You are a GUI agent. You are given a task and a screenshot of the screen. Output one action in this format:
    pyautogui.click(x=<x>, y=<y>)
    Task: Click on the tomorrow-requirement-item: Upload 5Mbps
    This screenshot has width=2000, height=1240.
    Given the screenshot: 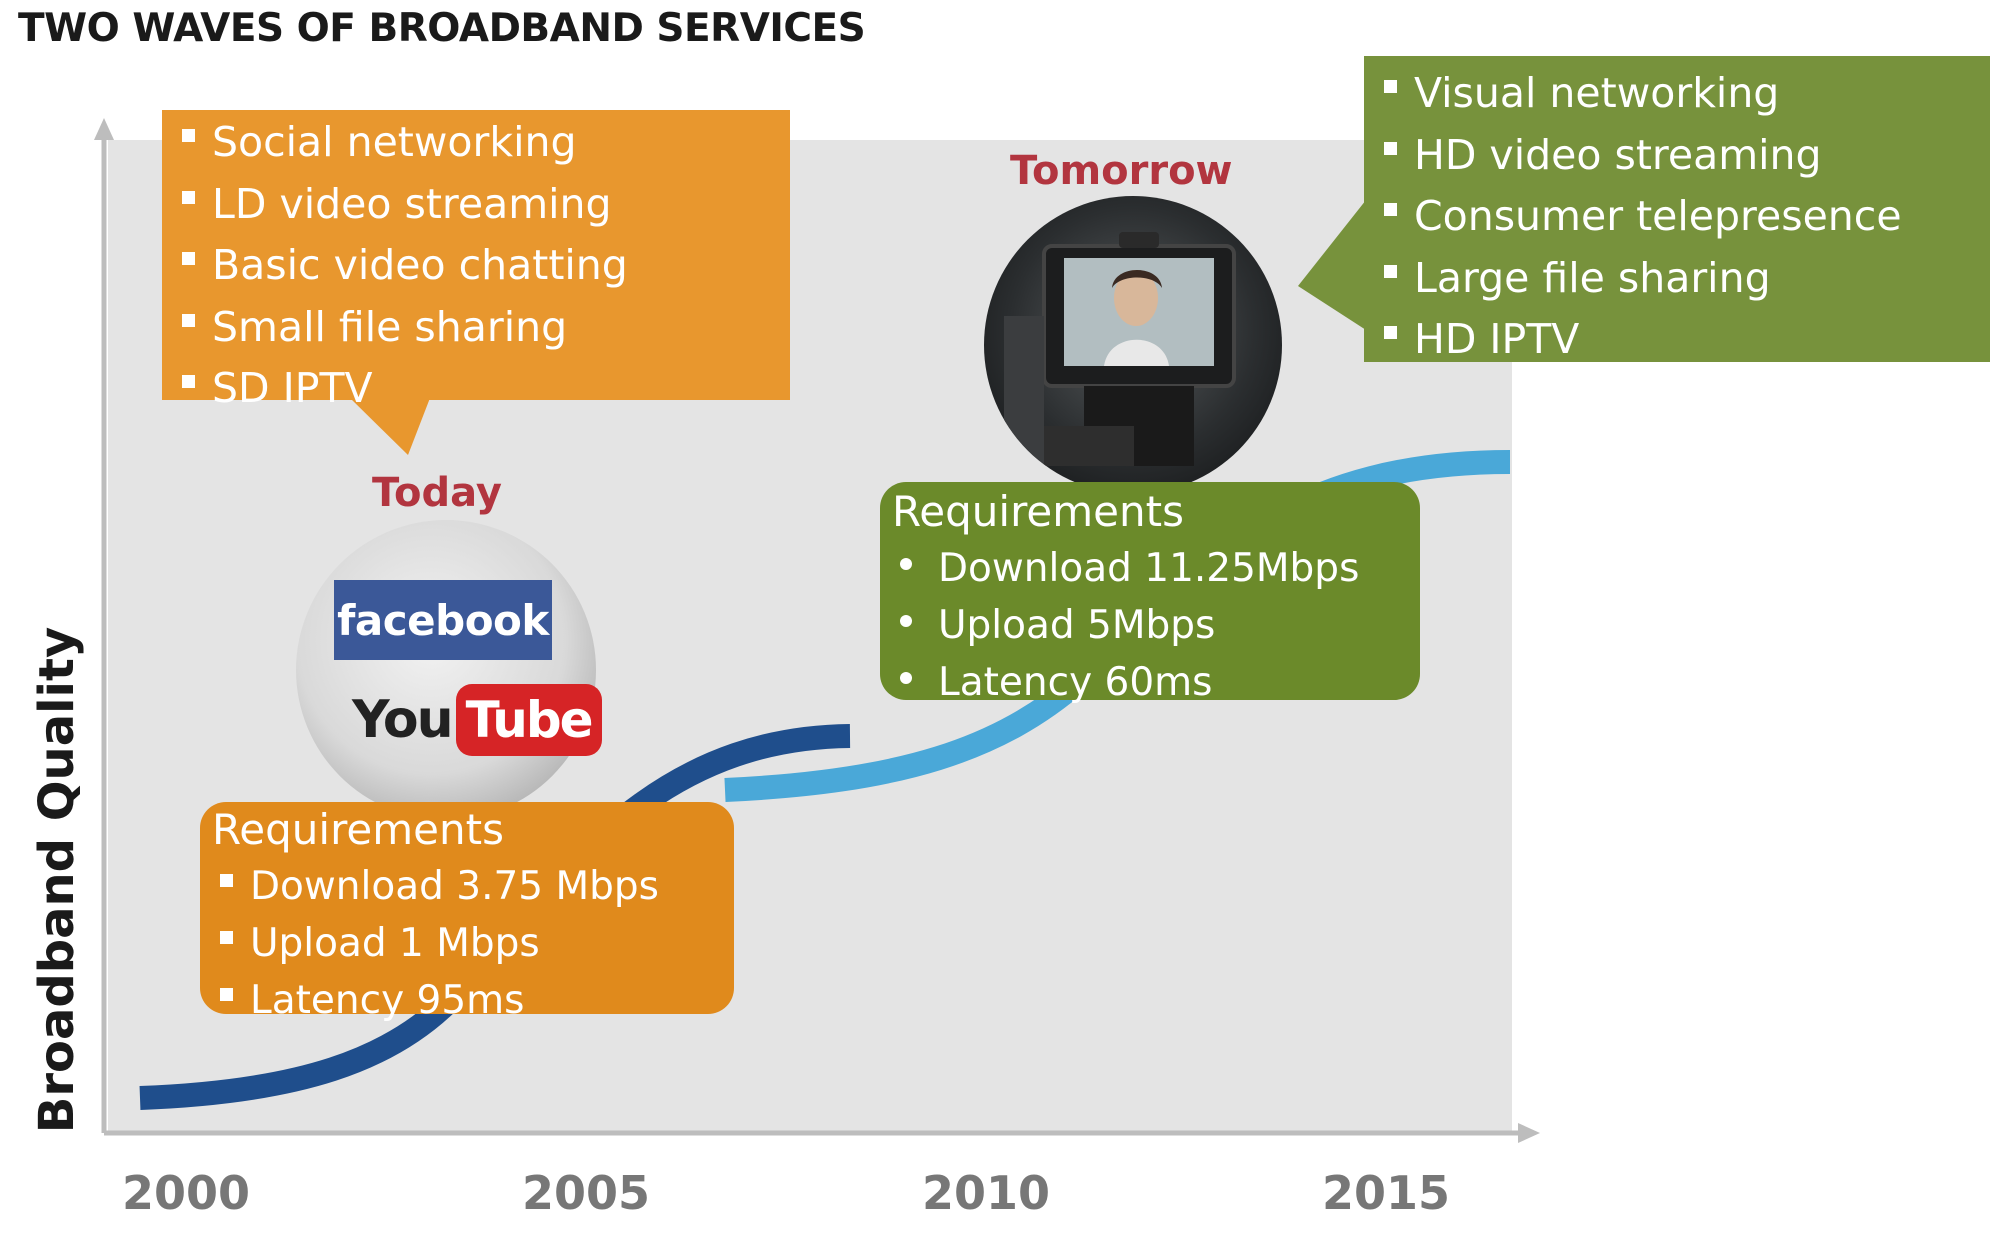 What is the action you would take?
    pyautogui.click(x=1150, y=625)
    